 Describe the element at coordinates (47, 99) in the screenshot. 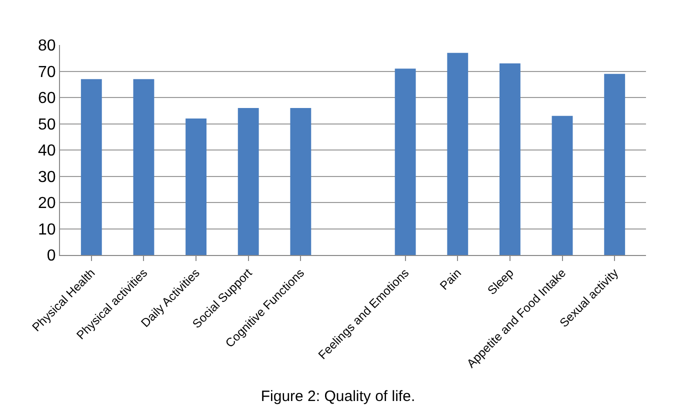

I see `y-tick-label: 60` at that location.